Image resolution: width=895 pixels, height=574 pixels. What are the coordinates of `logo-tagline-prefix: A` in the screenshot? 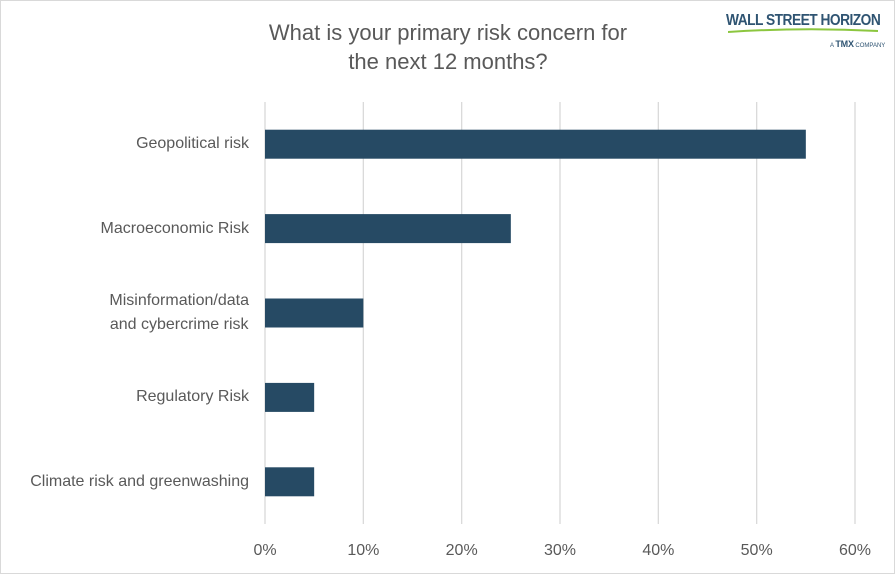 It's located at (832, 46).